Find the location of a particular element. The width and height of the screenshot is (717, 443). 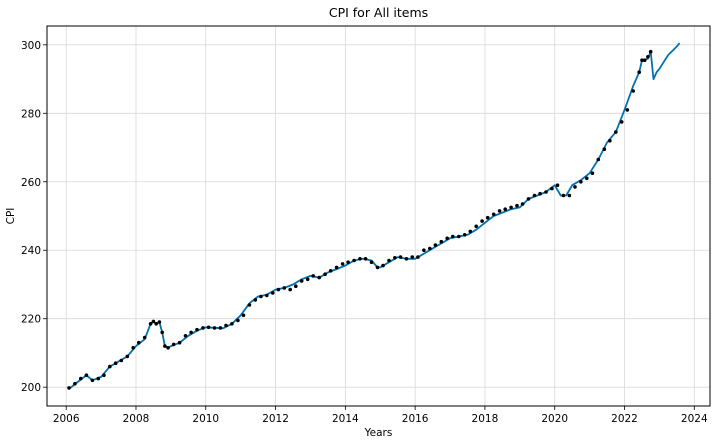

x-tick-label: 2018 is located at coordinates (485, 419).